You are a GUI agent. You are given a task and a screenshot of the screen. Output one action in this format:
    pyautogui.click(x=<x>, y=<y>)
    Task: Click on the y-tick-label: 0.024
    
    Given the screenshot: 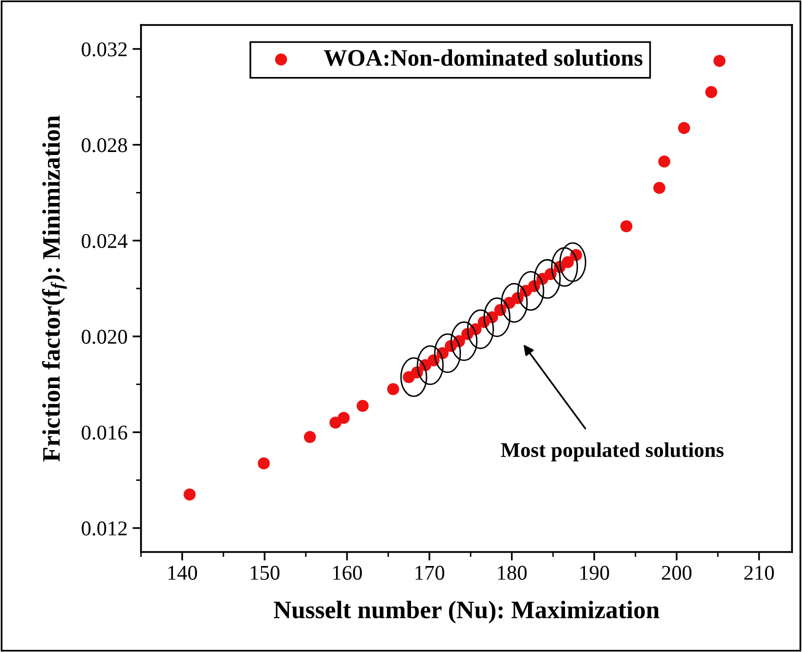 What is the action you would take?
    pyautogui.click(x=105, y=241)
    